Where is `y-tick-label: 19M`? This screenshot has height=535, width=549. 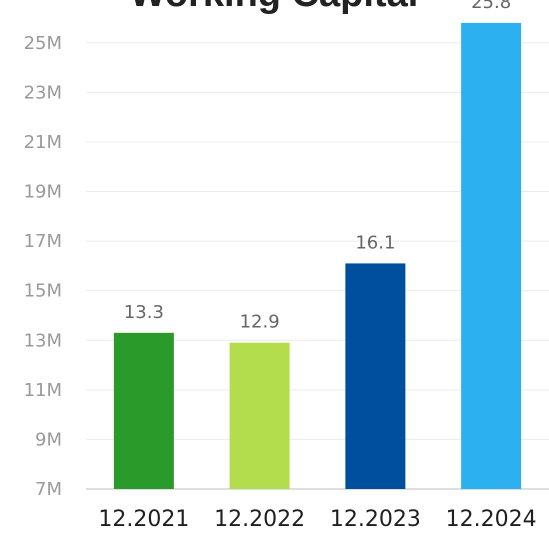
y-tick-label: 19M is located at coordinates (43, 192).